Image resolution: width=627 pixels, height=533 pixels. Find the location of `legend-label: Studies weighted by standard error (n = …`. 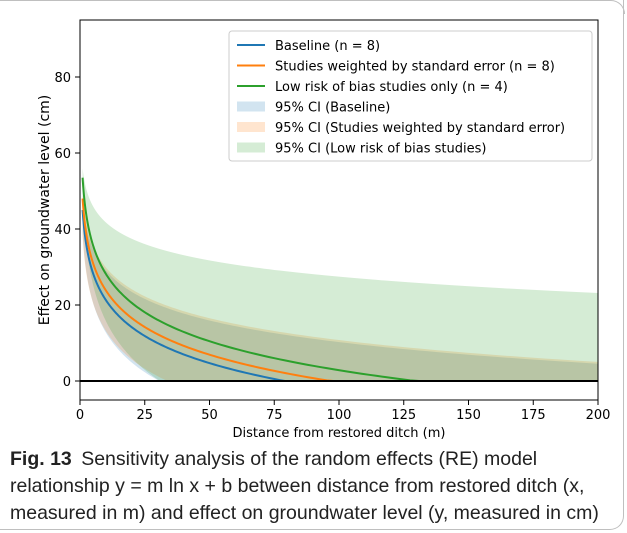

legend-label: Studies weighted by standard error (n = … is located at coordinates (415, 67).